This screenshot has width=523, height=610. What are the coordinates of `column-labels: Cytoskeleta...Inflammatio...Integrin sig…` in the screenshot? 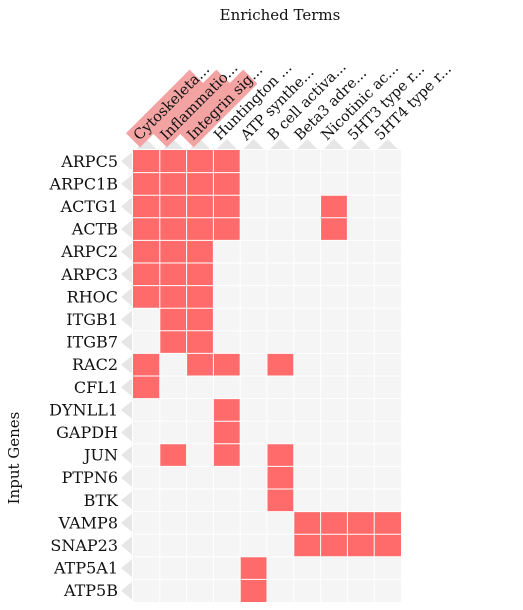 It's located at (290, 104).